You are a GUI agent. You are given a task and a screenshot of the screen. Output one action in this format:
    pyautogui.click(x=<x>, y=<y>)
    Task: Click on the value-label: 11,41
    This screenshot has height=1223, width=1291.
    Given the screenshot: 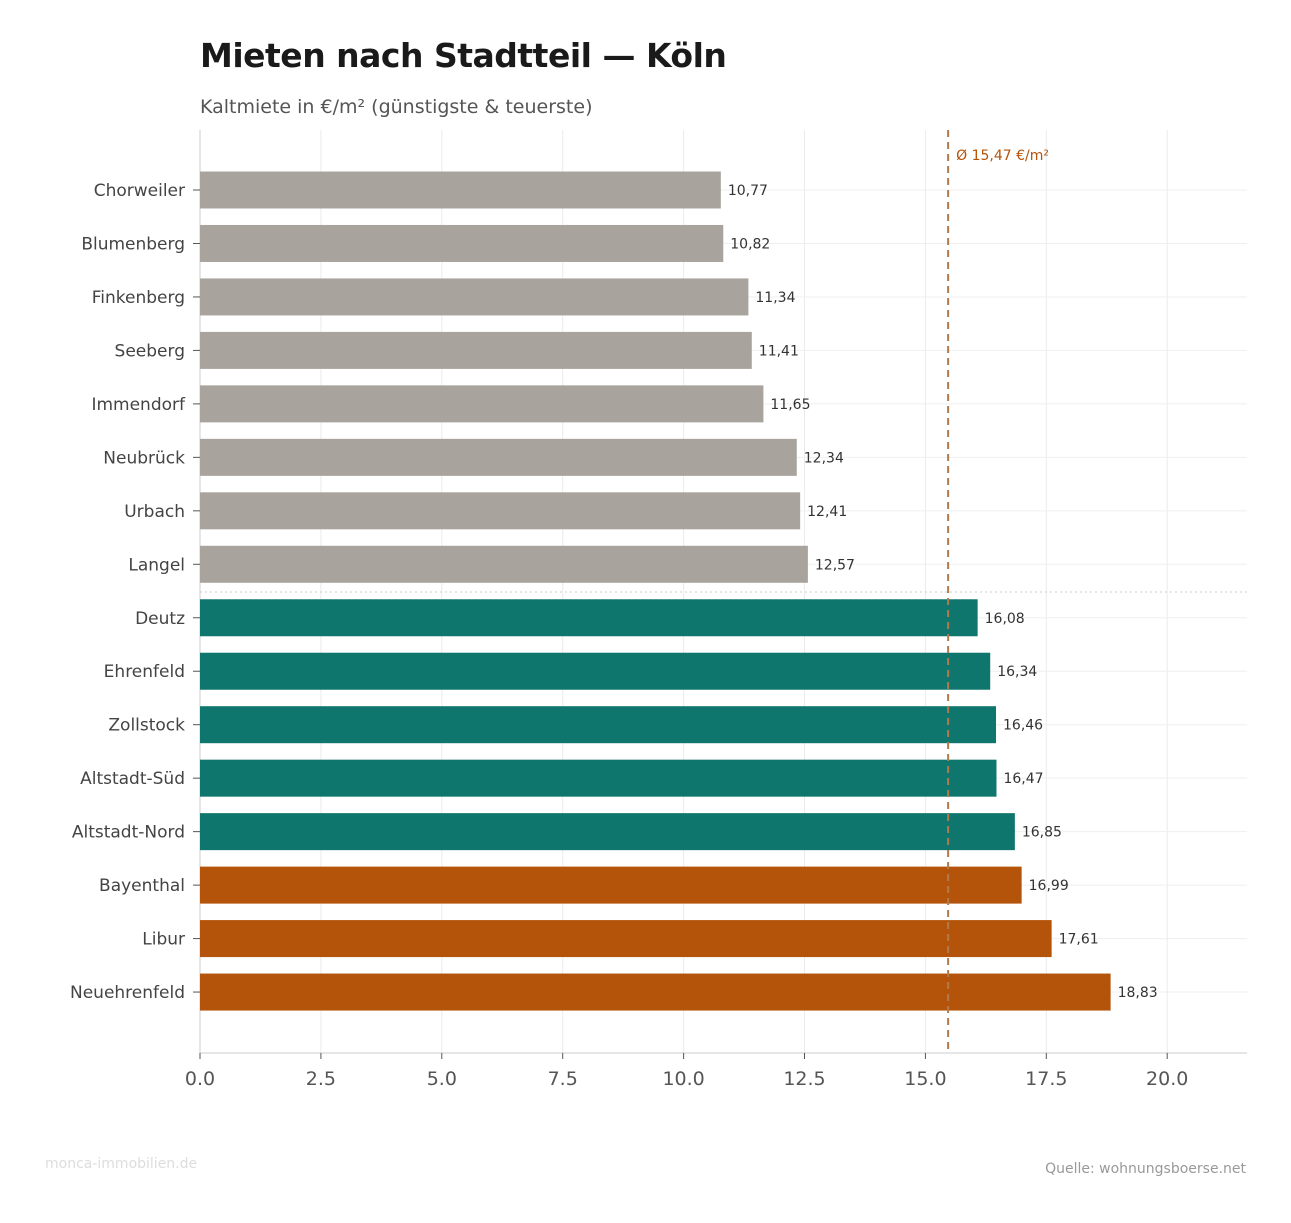 What is the action you would take?
    pyautogui.click(x=779, y=351)
    